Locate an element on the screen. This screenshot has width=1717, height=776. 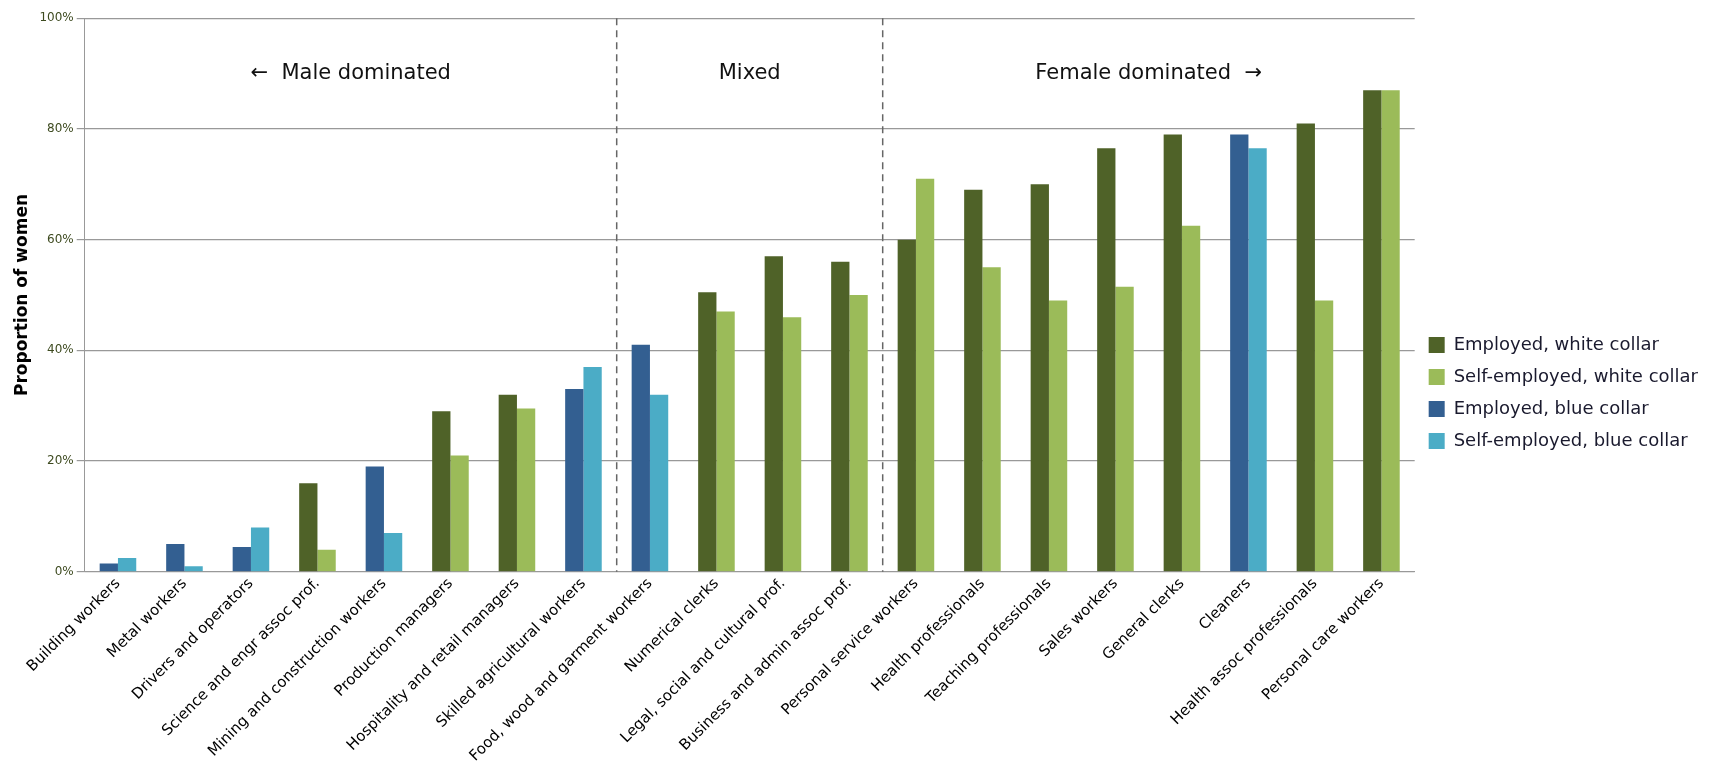
annotation: Mixed is located at coordinates (749, 72).